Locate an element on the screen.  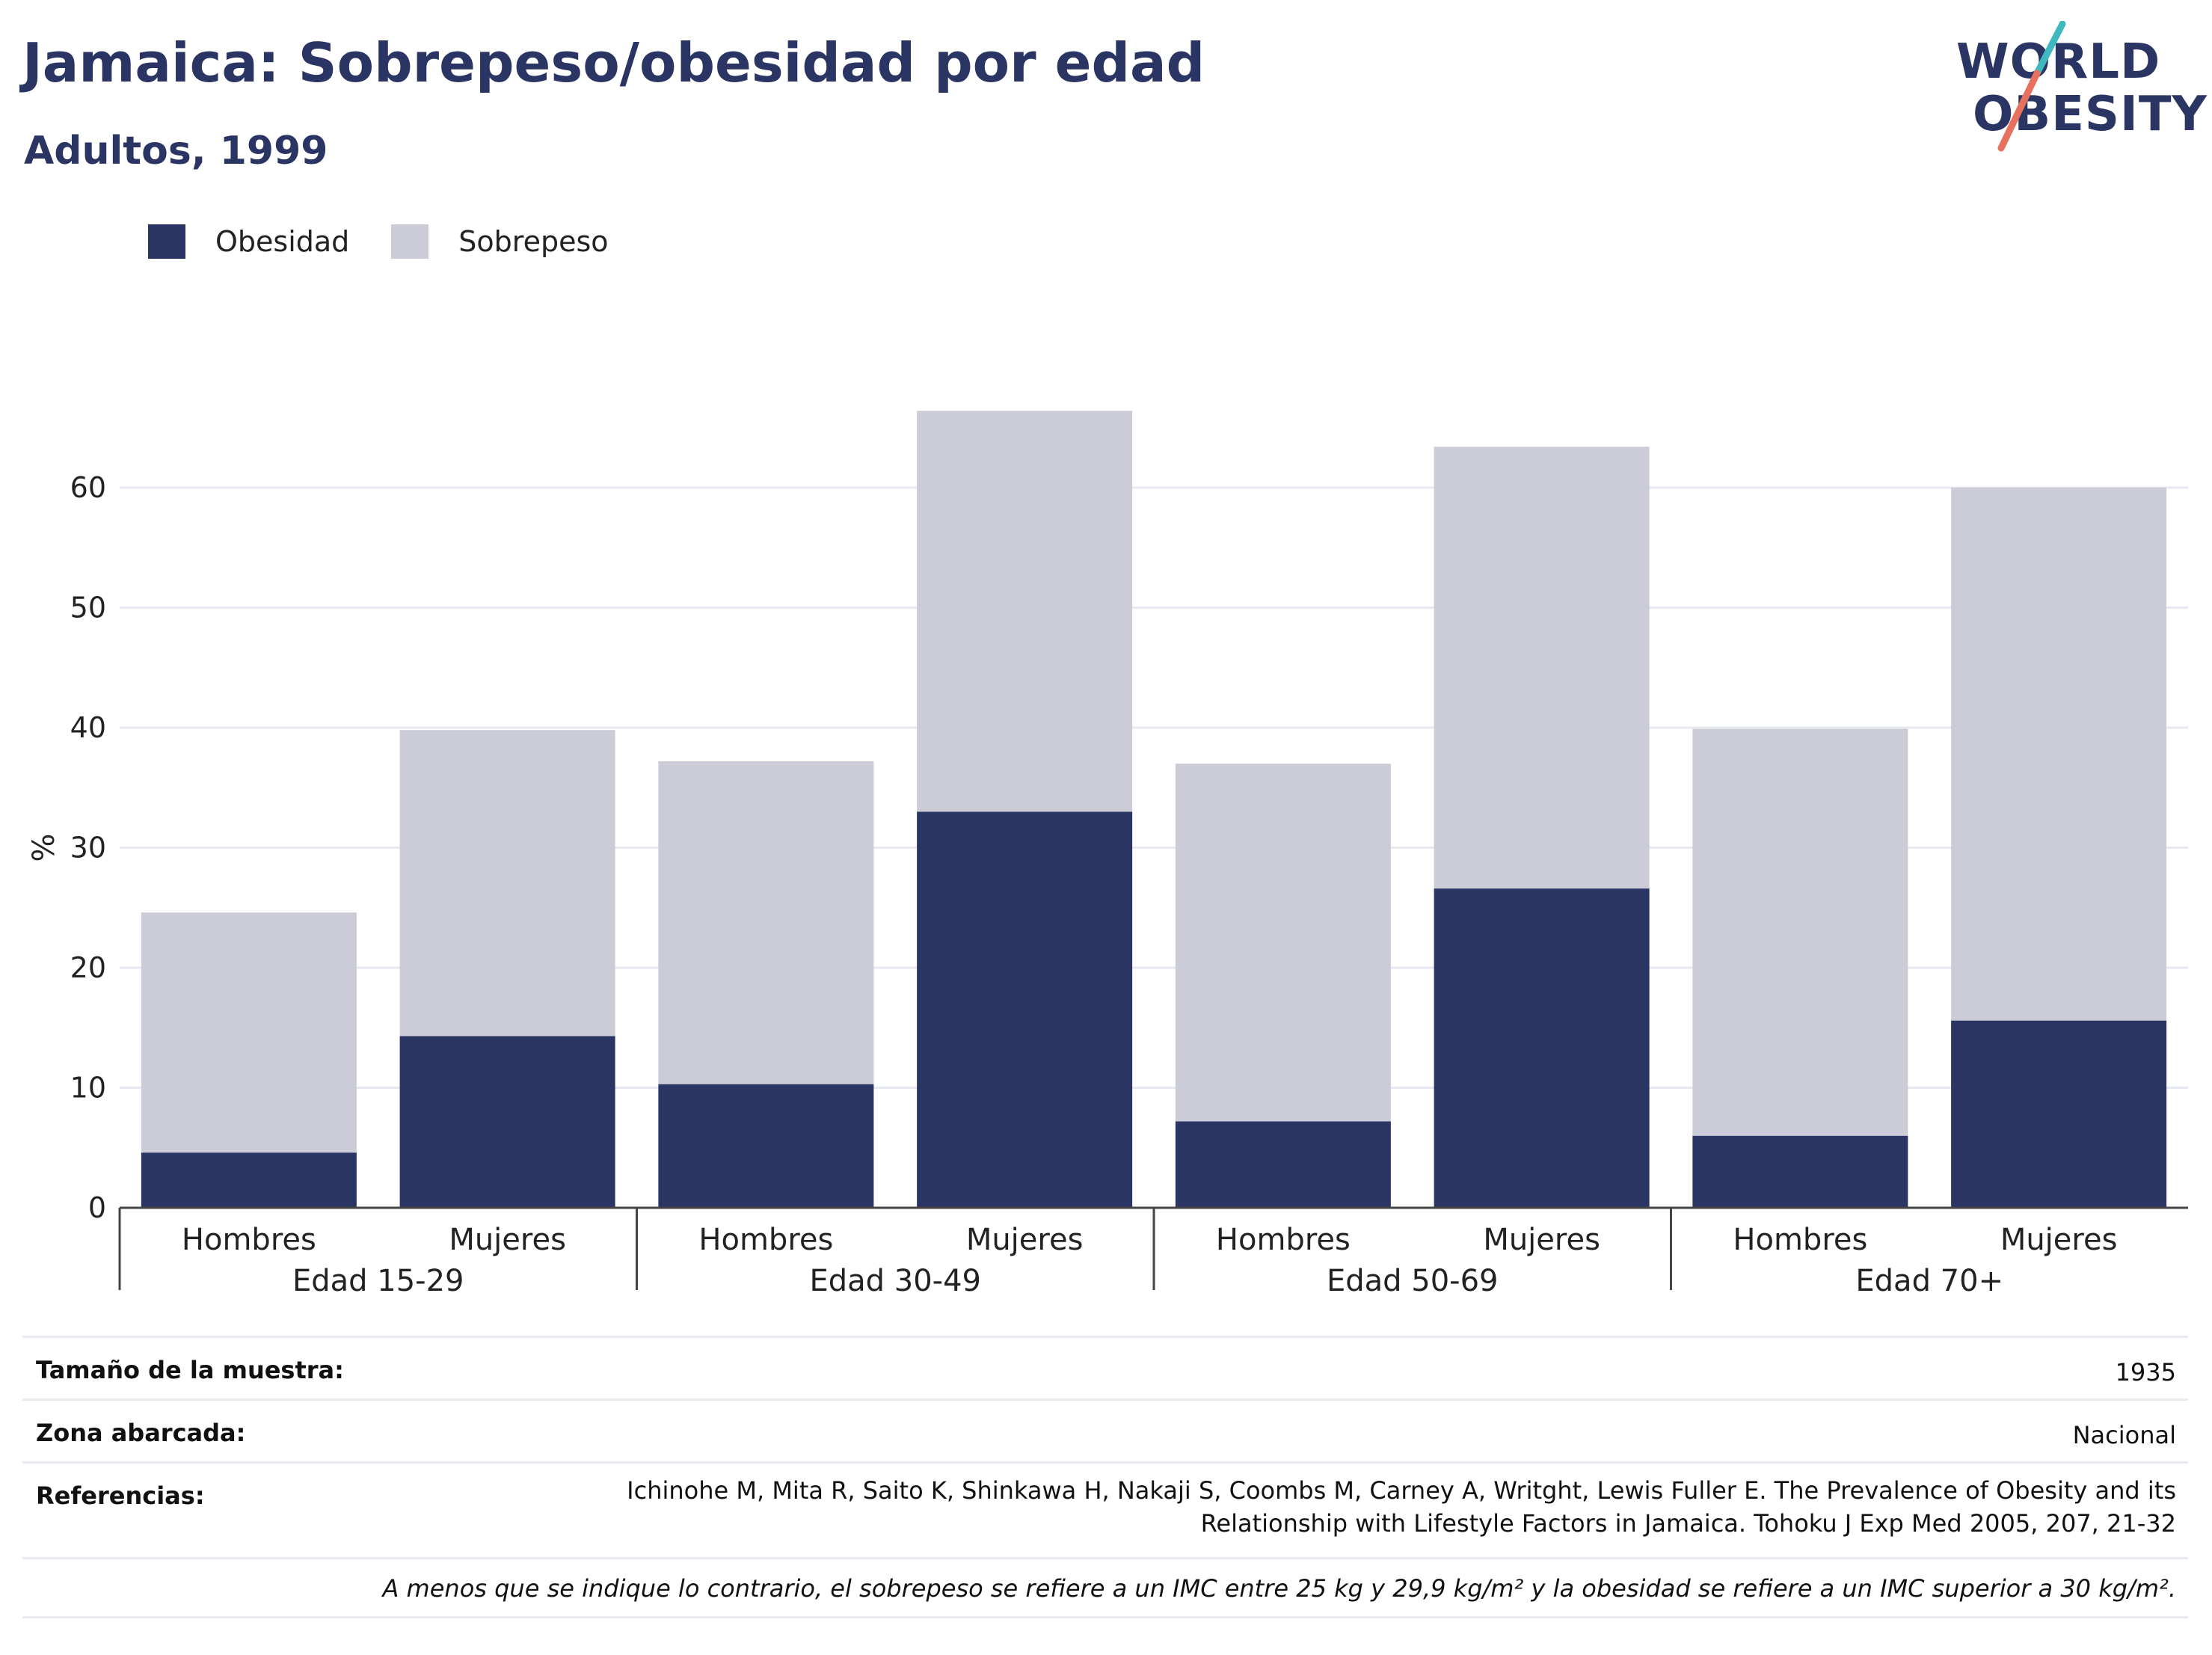
area-label: Zona abarcada: is located at coordinates (141, 1433).